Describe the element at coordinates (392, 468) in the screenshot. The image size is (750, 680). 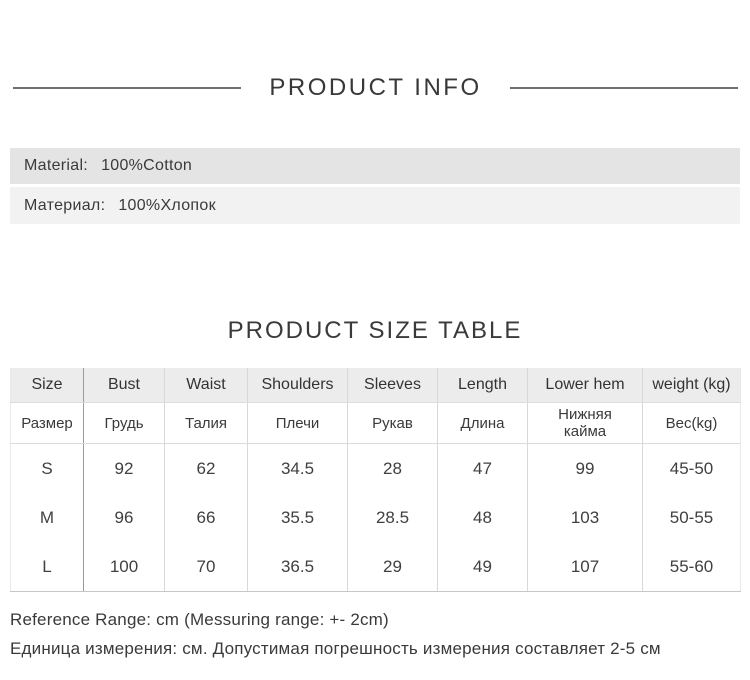
I see `table-cell: 28` at that location.